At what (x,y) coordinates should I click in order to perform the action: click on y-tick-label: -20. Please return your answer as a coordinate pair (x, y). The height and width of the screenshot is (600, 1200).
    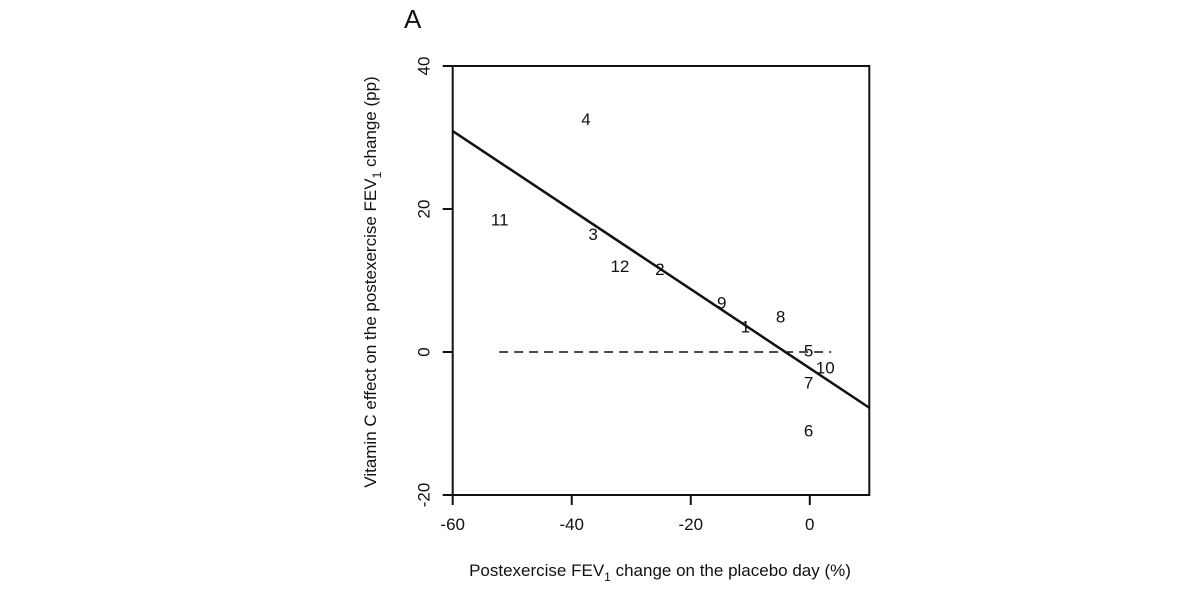
    Looking at the image, I should click on (424, 495).